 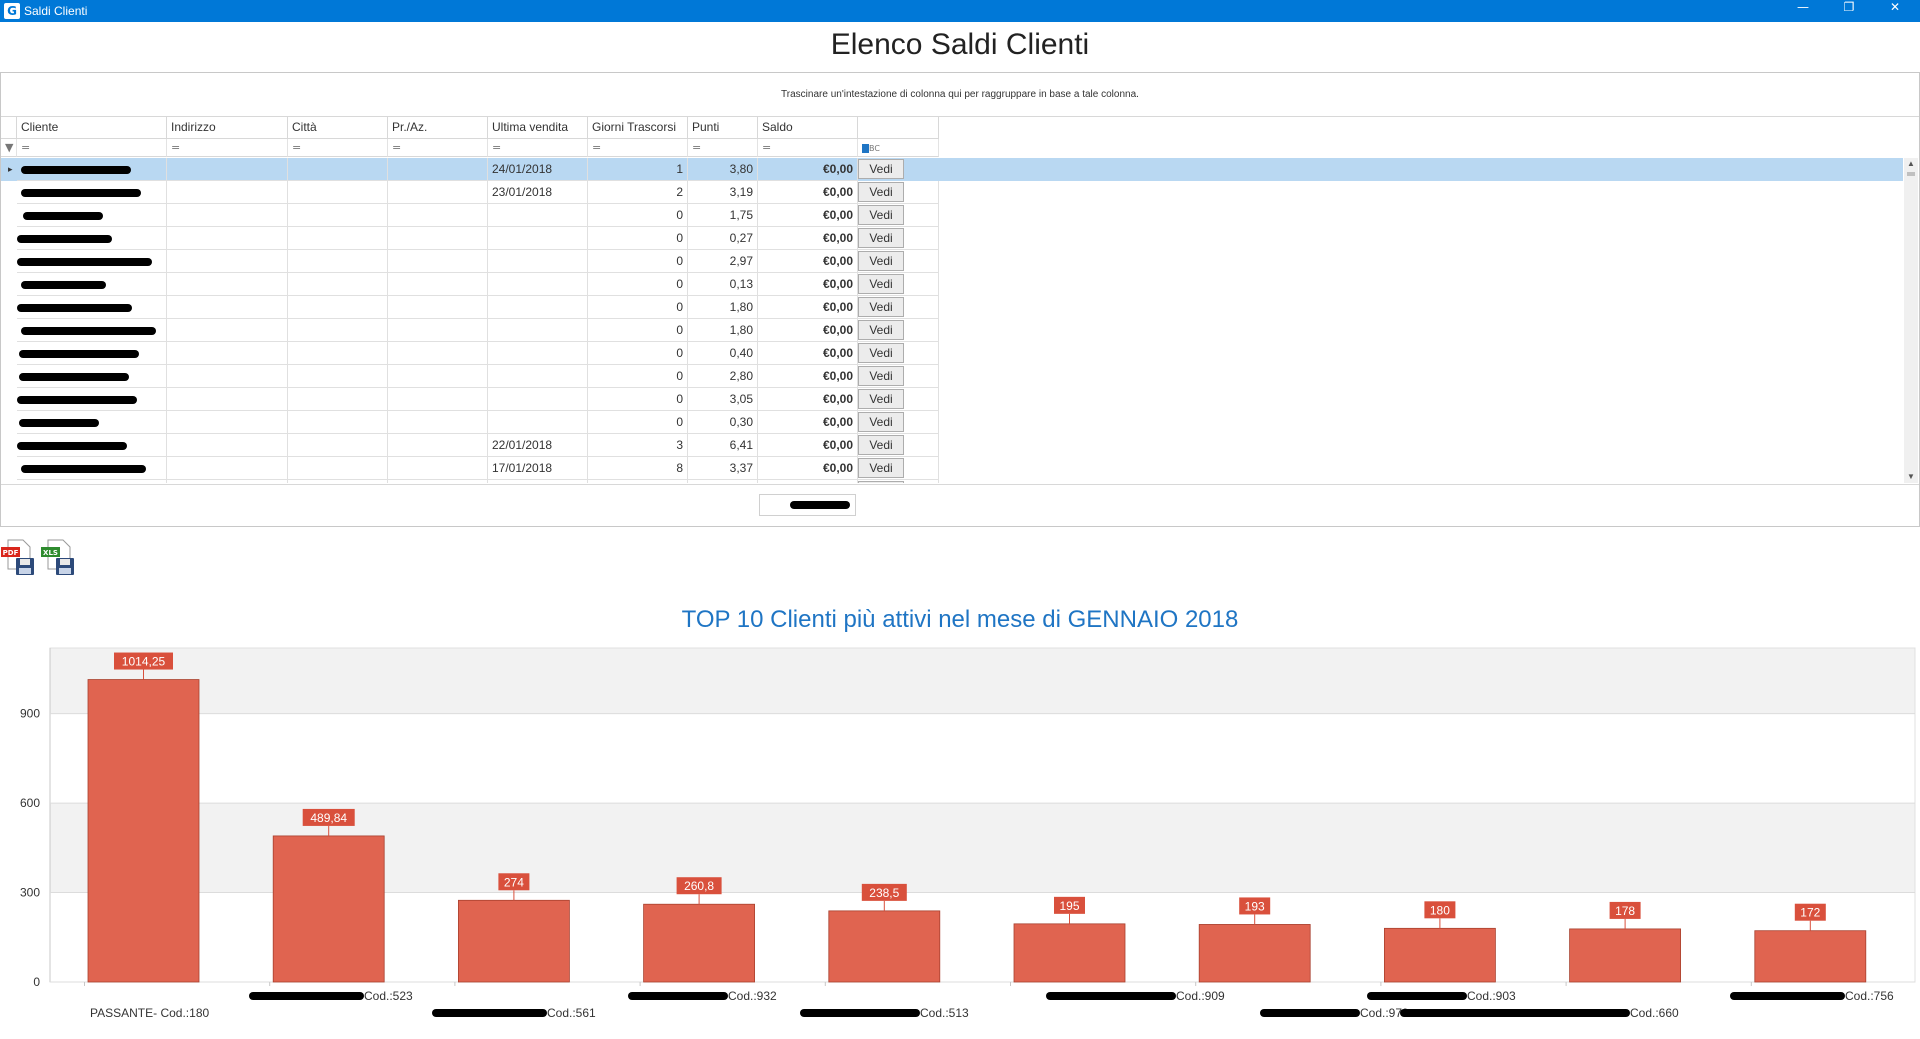 I want to click on cell-giorni-trascorsi: 16, so click(x=638, y=481).